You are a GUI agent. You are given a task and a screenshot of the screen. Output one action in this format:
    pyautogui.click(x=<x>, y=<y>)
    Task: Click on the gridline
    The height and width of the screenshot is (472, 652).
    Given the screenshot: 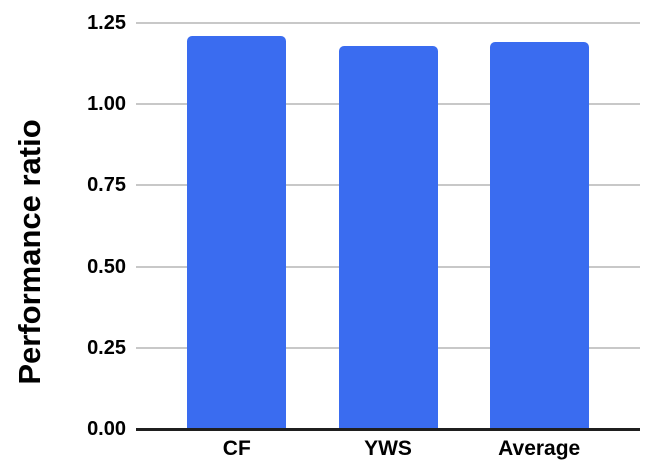 What is the action you would take?
    pyautogui.click(x=388, y=23)
    